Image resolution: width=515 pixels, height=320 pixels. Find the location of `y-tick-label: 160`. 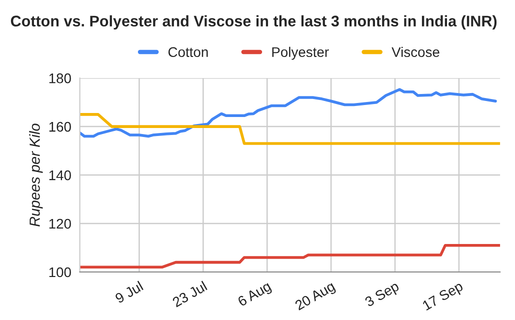

y-tick-label: 160 is located at coordinates (60, 127).